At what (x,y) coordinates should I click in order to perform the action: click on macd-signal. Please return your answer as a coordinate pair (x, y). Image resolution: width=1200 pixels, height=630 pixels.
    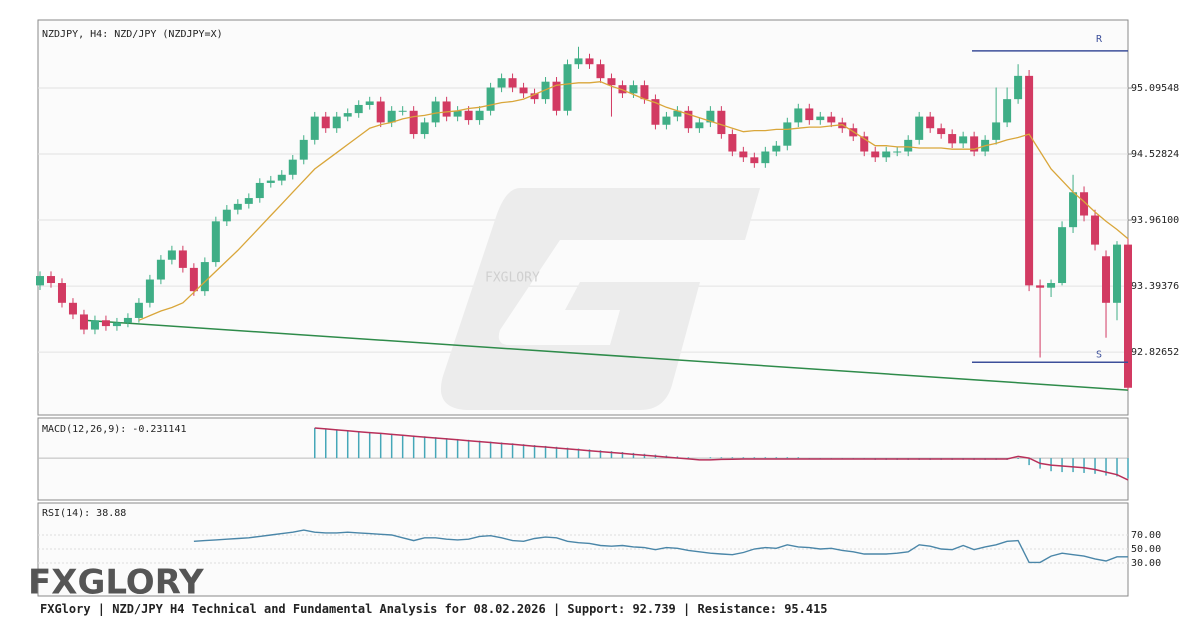
    Looking at the image, I should click on (721, 454).